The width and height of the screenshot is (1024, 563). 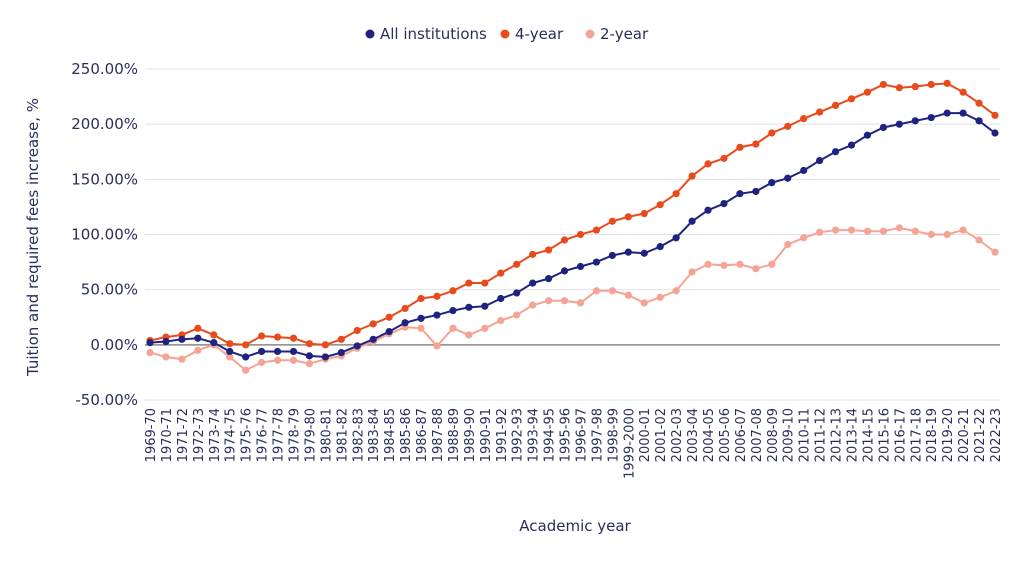 I want to click on legend-item: 2-year, so click(x=617, y=34).